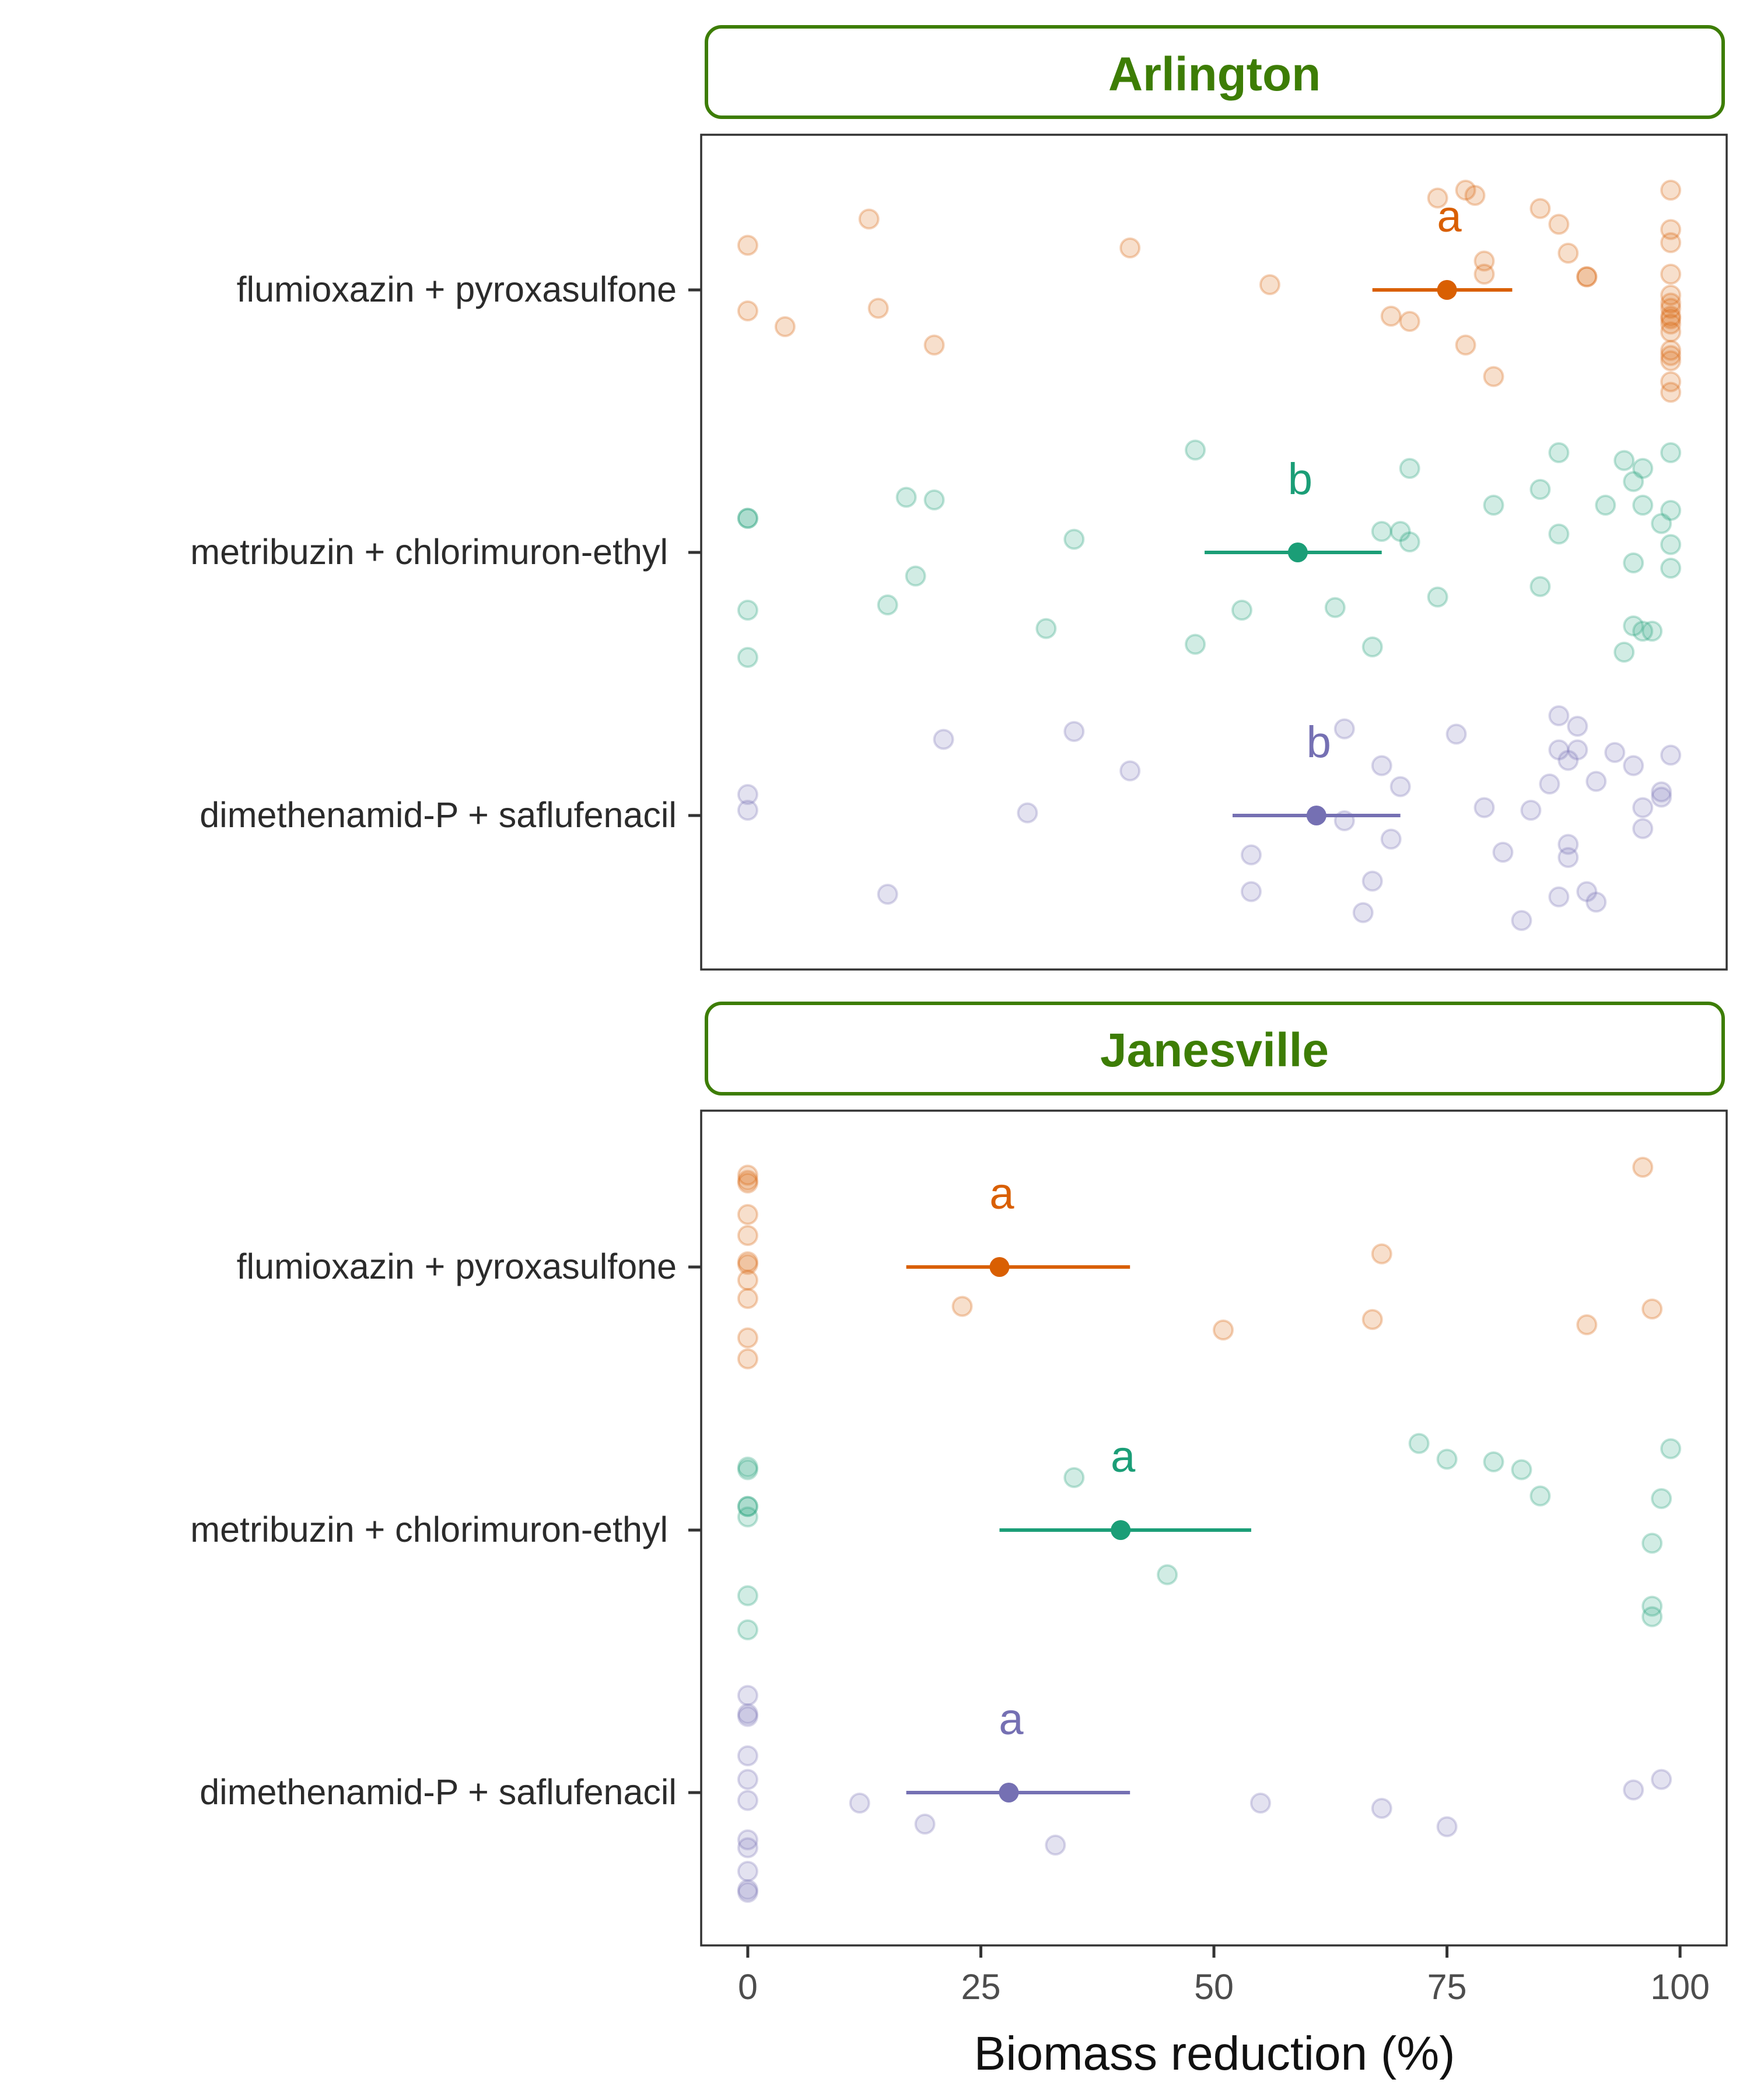 This screenshot has width=1750, height=2100. I want to click on series-group: a, so click(1209, 291).